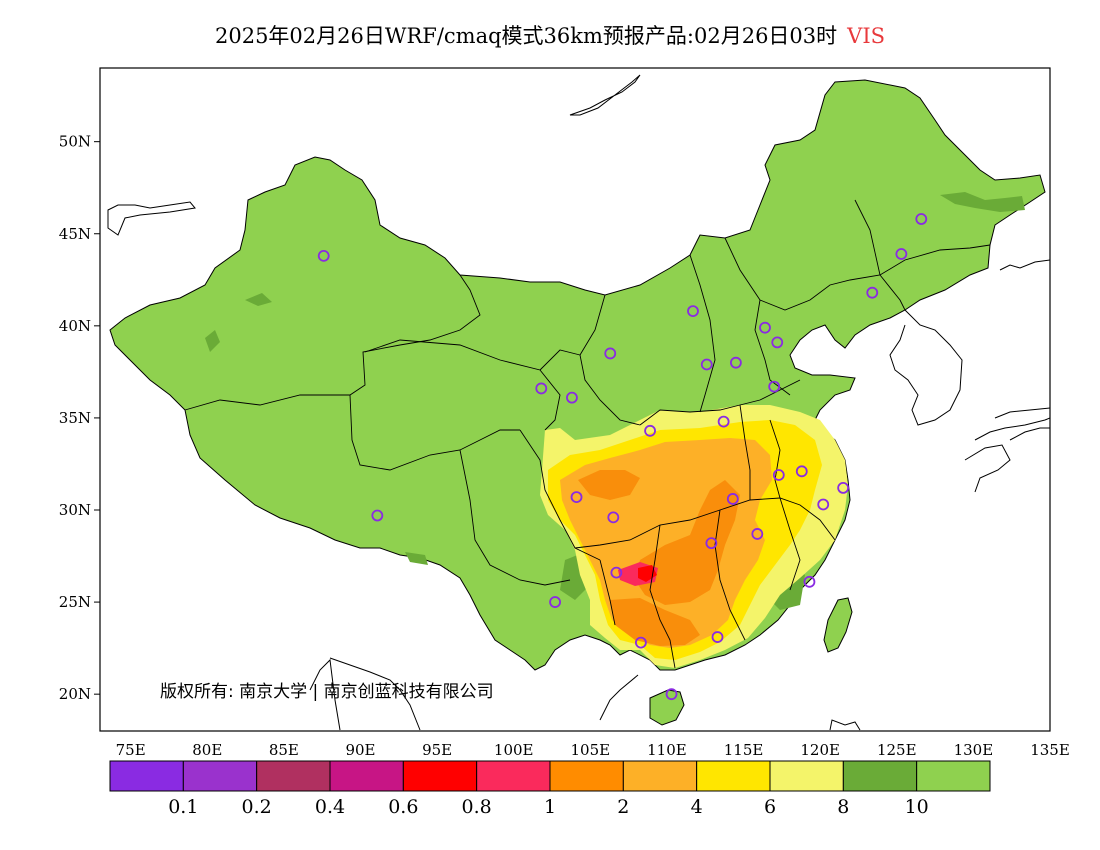 The image size is (1100, 850). I want to click on taiwan-island, so click(838, 625).